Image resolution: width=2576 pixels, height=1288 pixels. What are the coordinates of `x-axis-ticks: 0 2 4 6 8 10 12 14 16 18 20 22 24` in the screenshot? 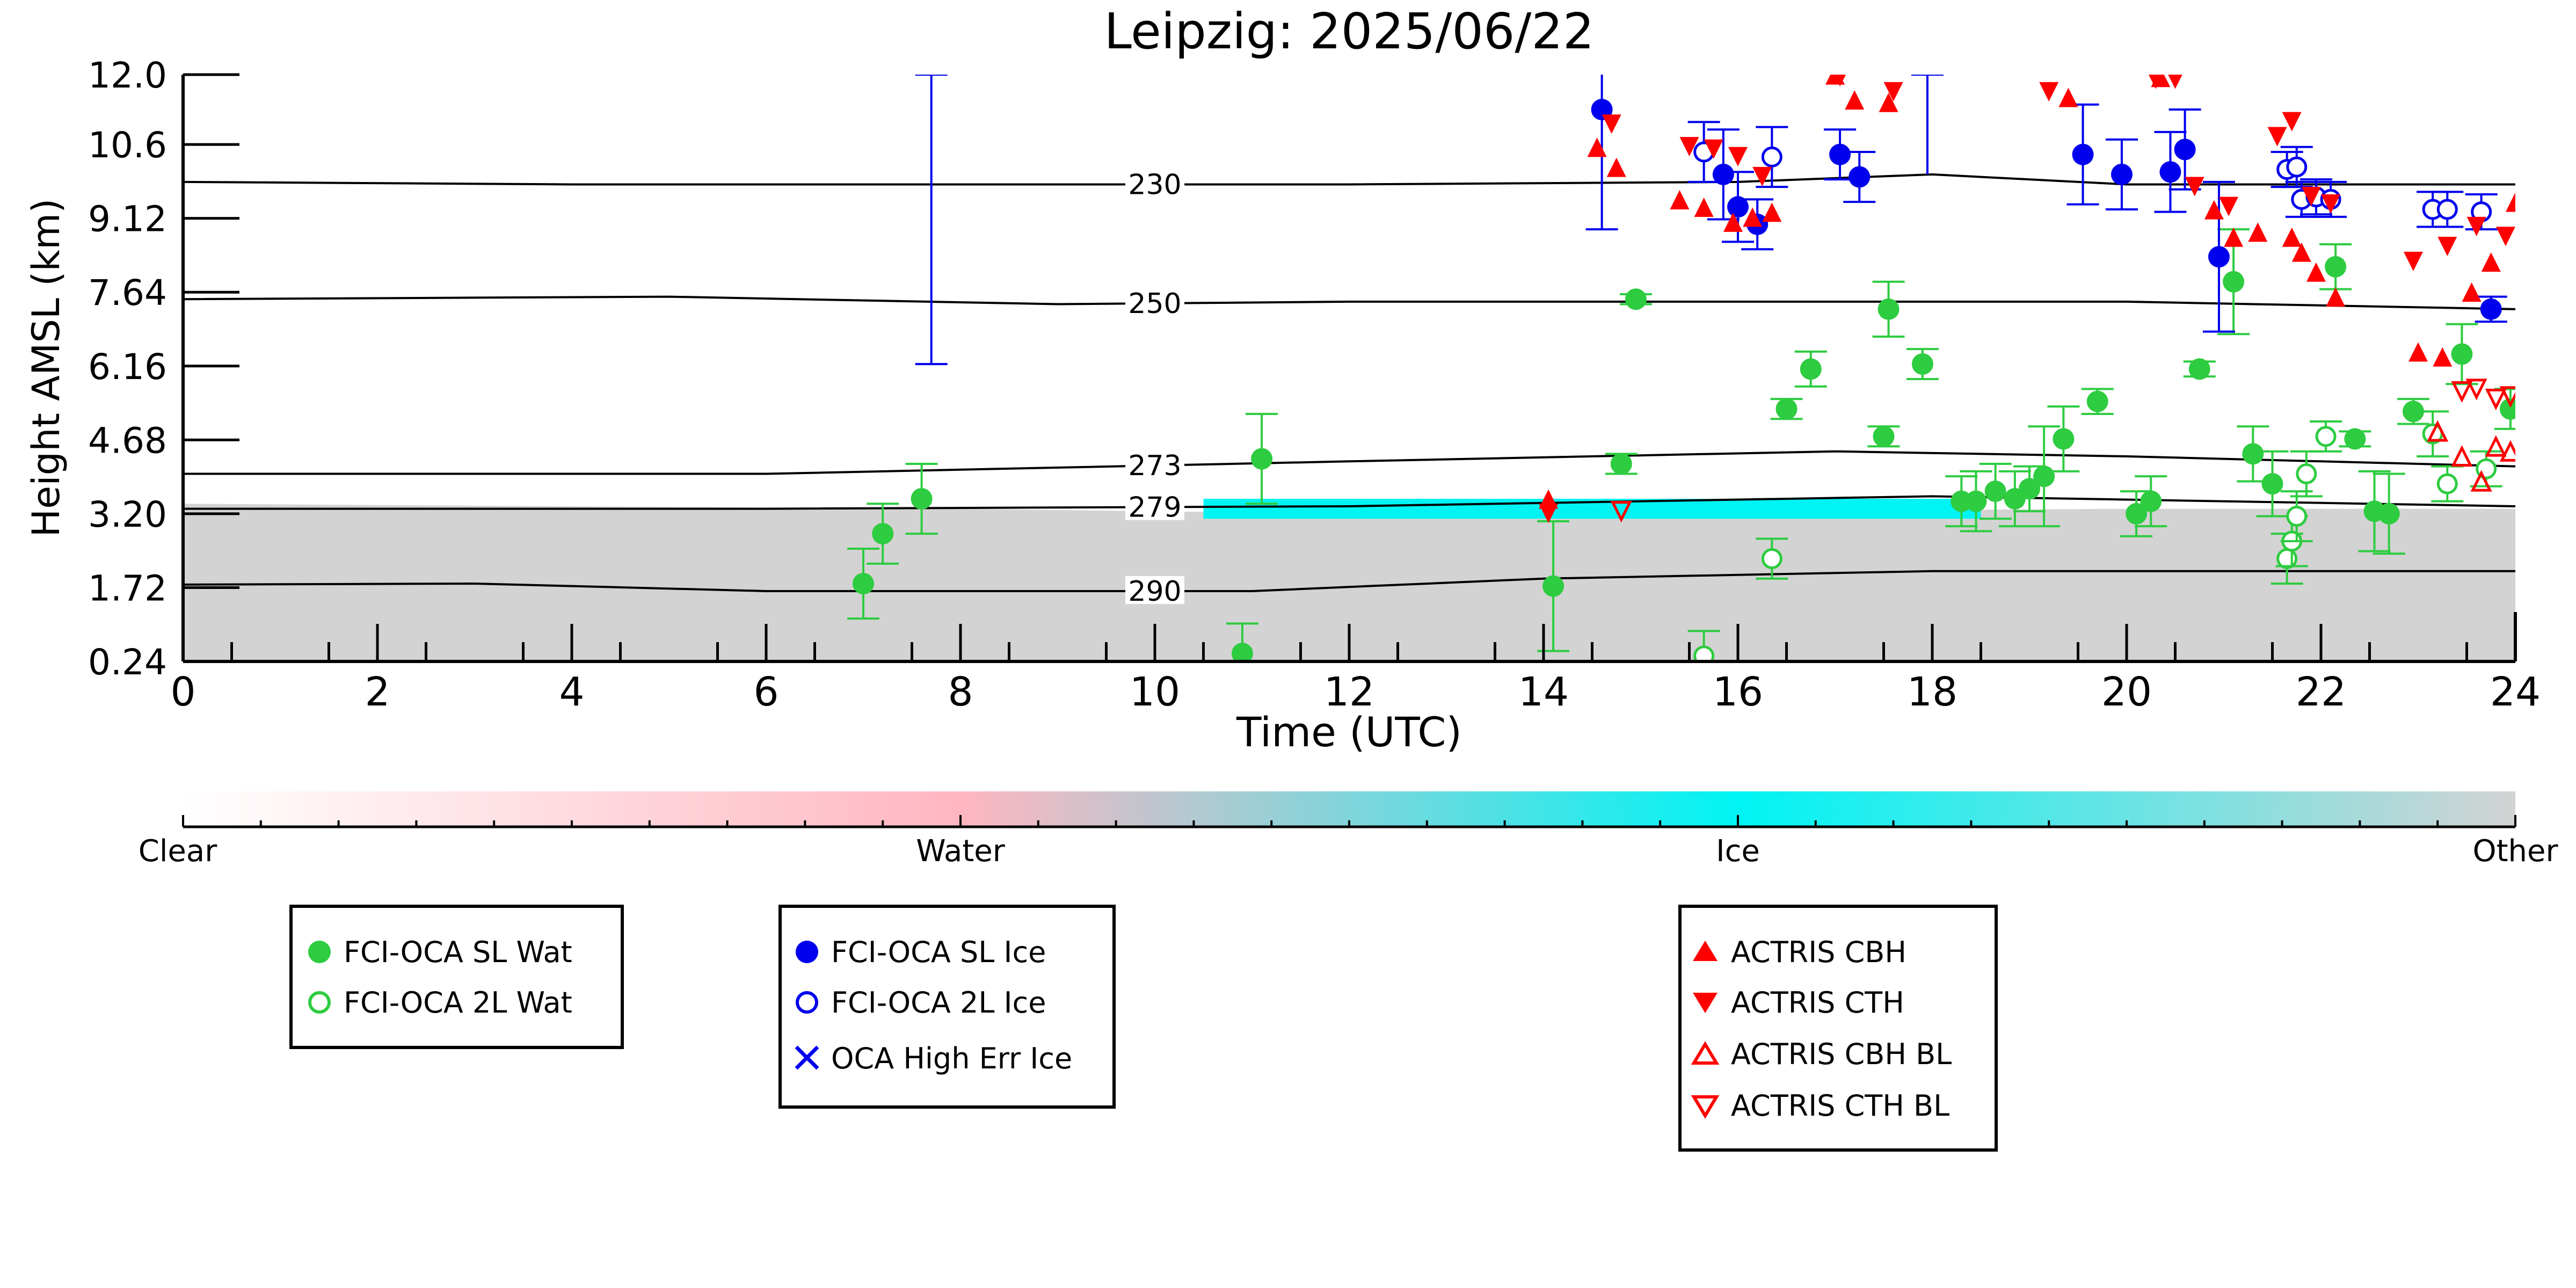 It's located at (1355, 669).